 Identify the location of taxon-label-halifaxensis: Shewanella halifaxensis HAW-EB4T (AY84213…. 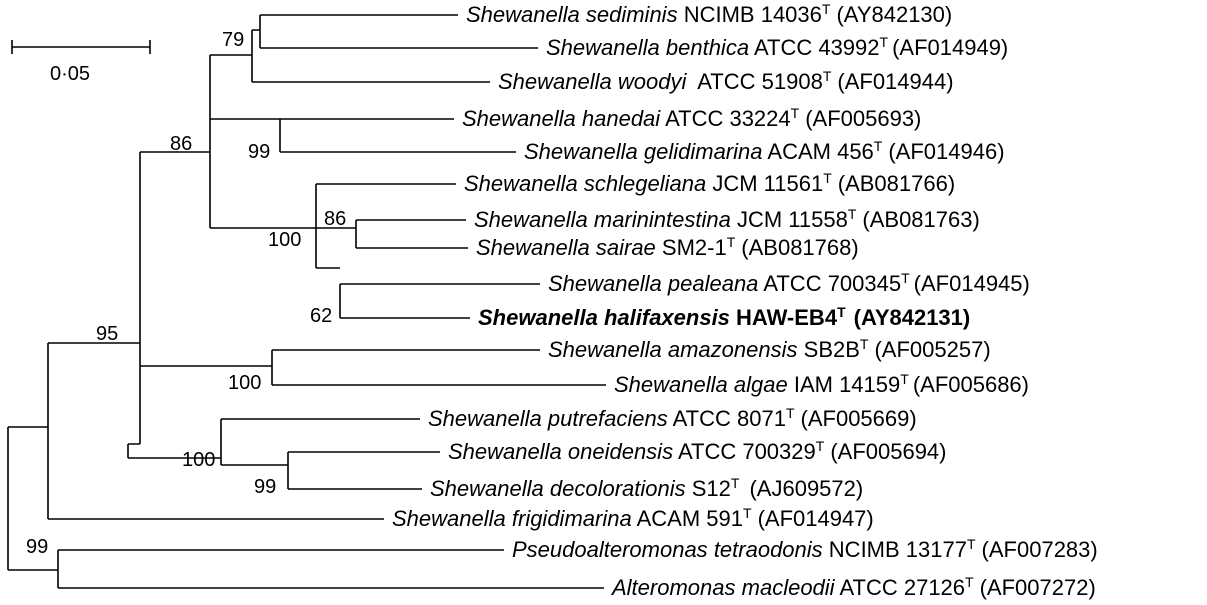
(724, 317).